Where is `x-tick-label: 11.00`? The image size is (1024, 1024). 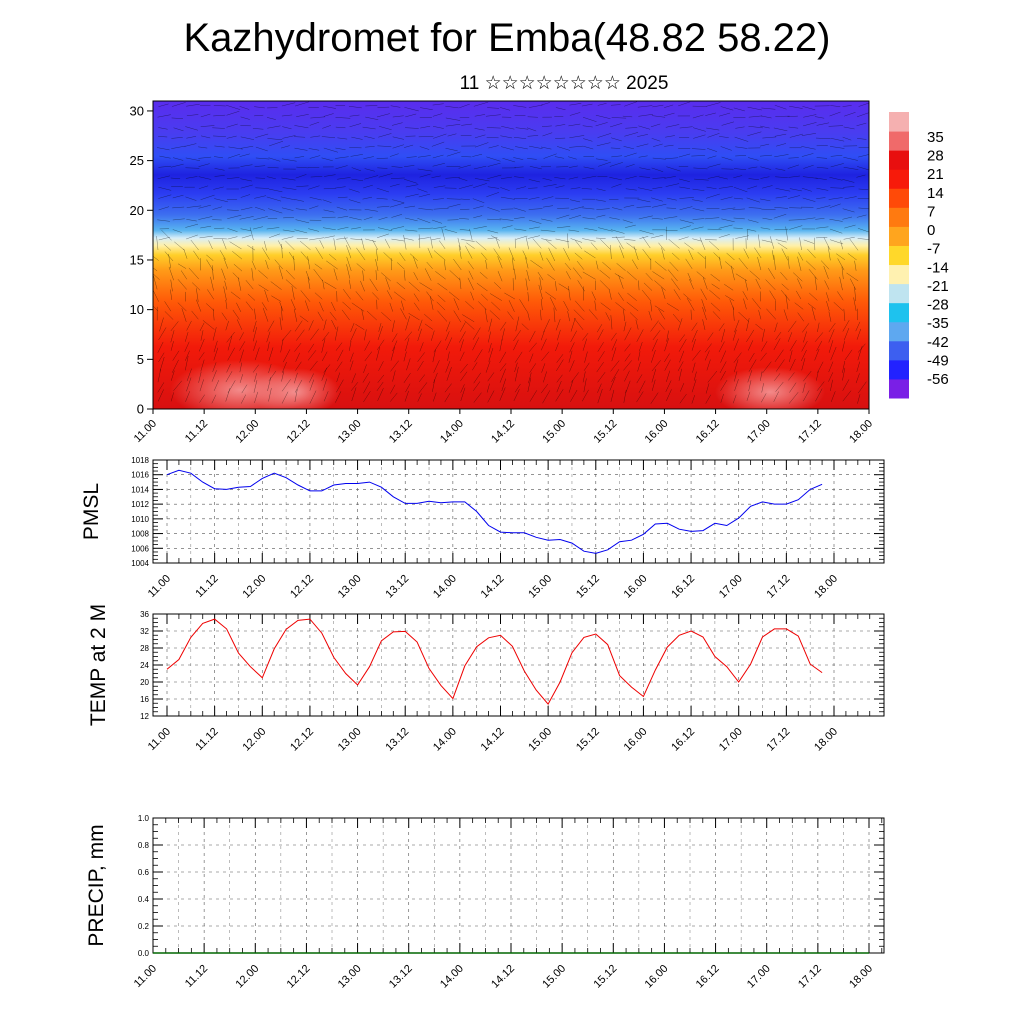
x-tick-label: 11.00 is located at coordinates (145, 976).